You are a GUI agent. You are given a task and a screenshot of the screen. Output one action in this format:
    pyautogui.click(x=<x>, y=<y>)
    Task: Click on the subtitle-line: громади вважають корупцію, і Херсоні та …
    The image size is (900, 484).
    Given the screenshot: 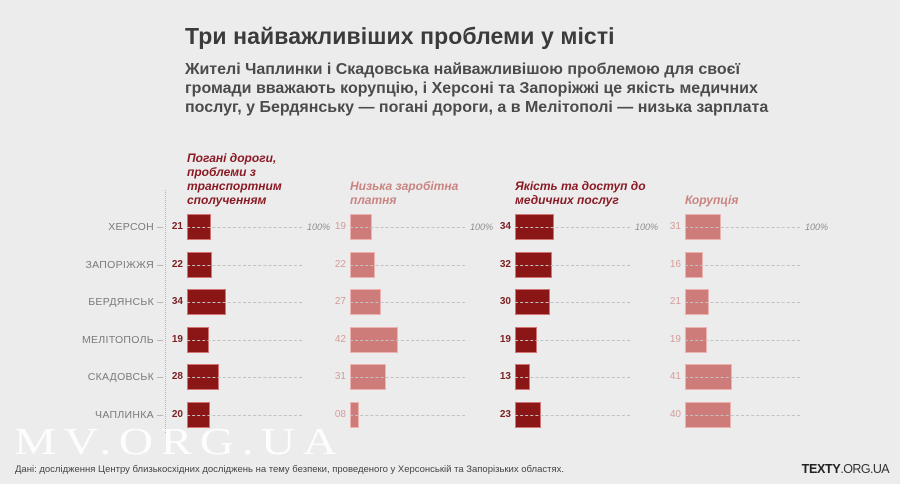 What is the action you would take?
    pyautogui.click(x=471, y=88)
    